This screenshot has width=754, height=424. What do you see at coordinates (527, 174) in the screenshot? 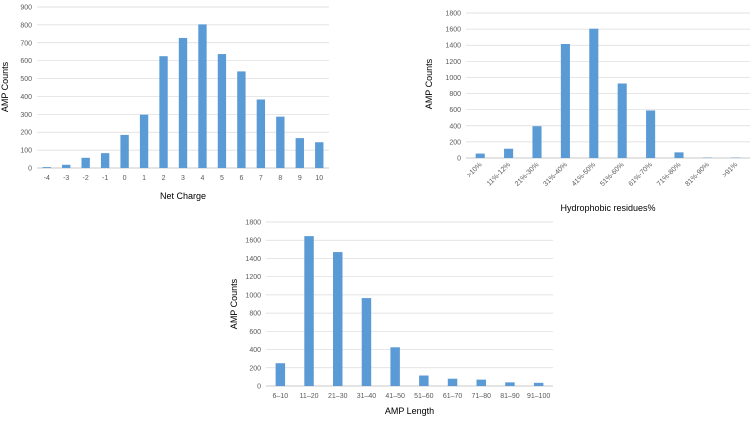
I see `x-tick-label: 21%-30%` at bounding box center [527, 174].